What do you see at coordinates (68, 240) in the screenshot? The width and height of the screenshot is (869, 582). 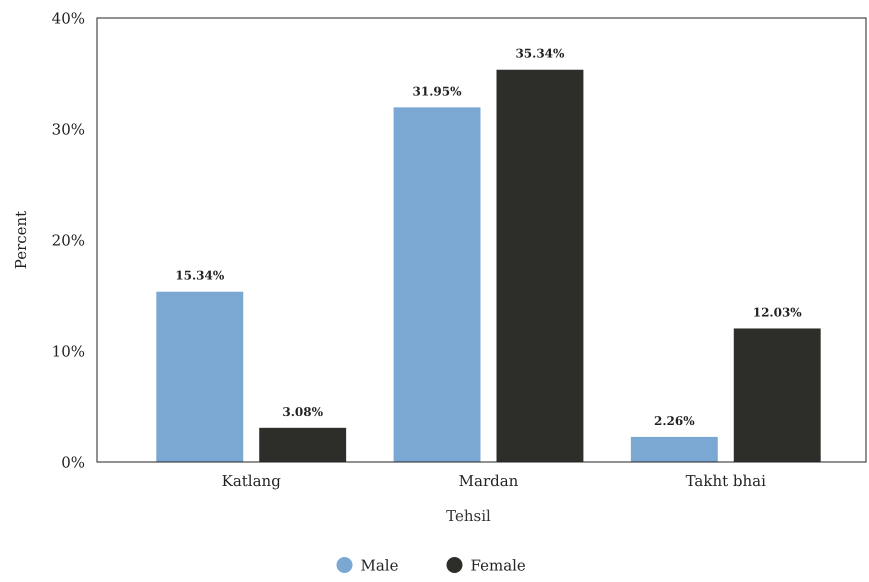 I see `y-tick-label: 20%` at bounding box center [68, 240].